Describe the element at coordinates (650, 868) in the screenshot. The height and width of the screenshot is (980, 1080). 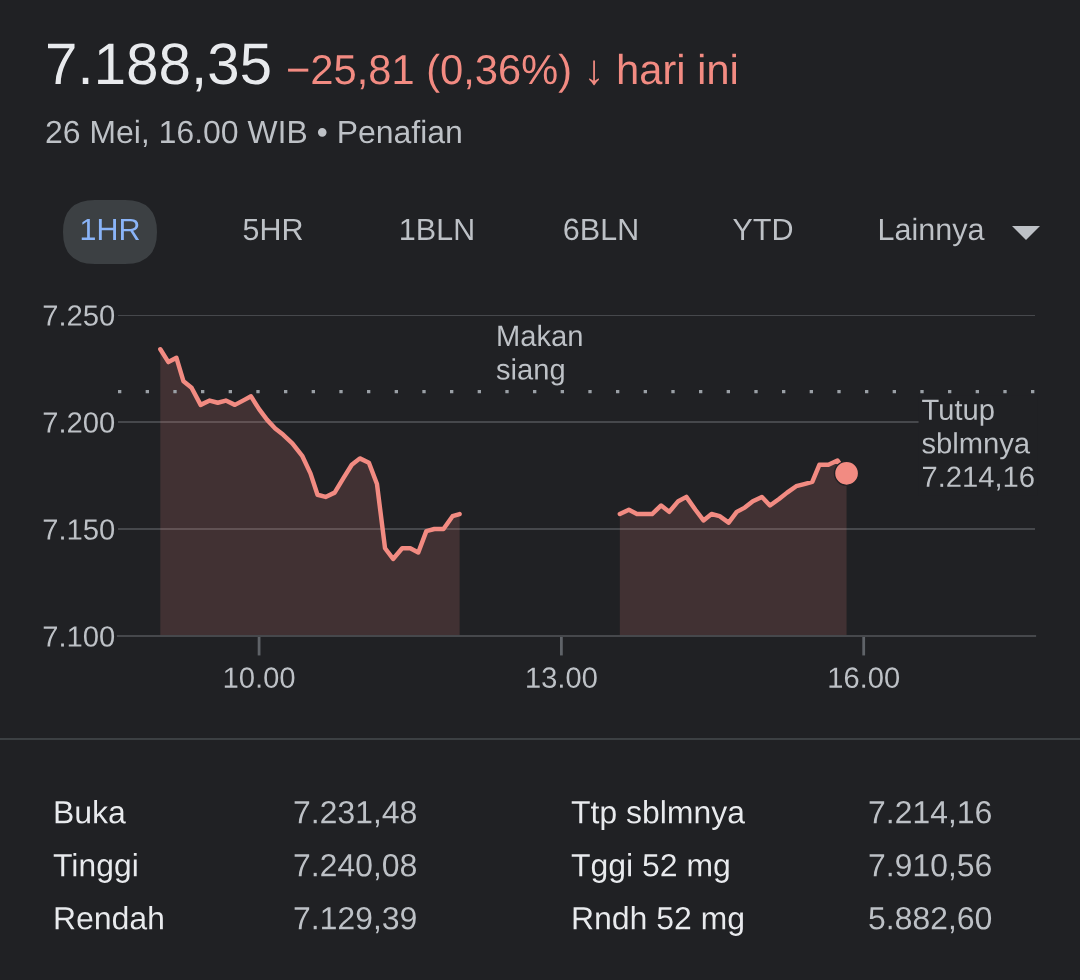
I see `text: Tggi 52 mg` at that location.